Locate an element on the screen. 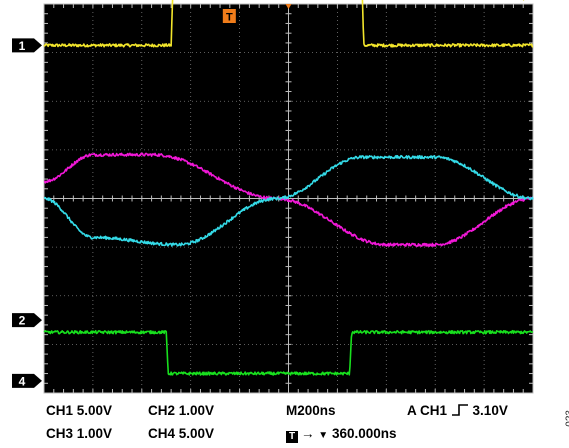  ch1-scale-readout: CH1 5.00V is located at coordinates (79, 410).